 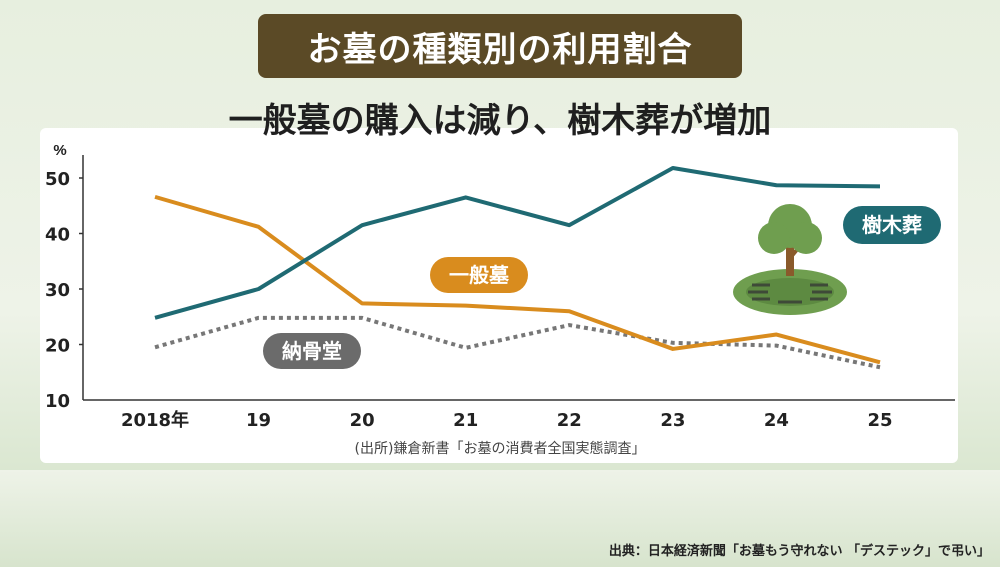 What do you see at coordinates (465, 420) in the screenshot?
I see `x-tick-label: 21` at bounding box center [465, 420].